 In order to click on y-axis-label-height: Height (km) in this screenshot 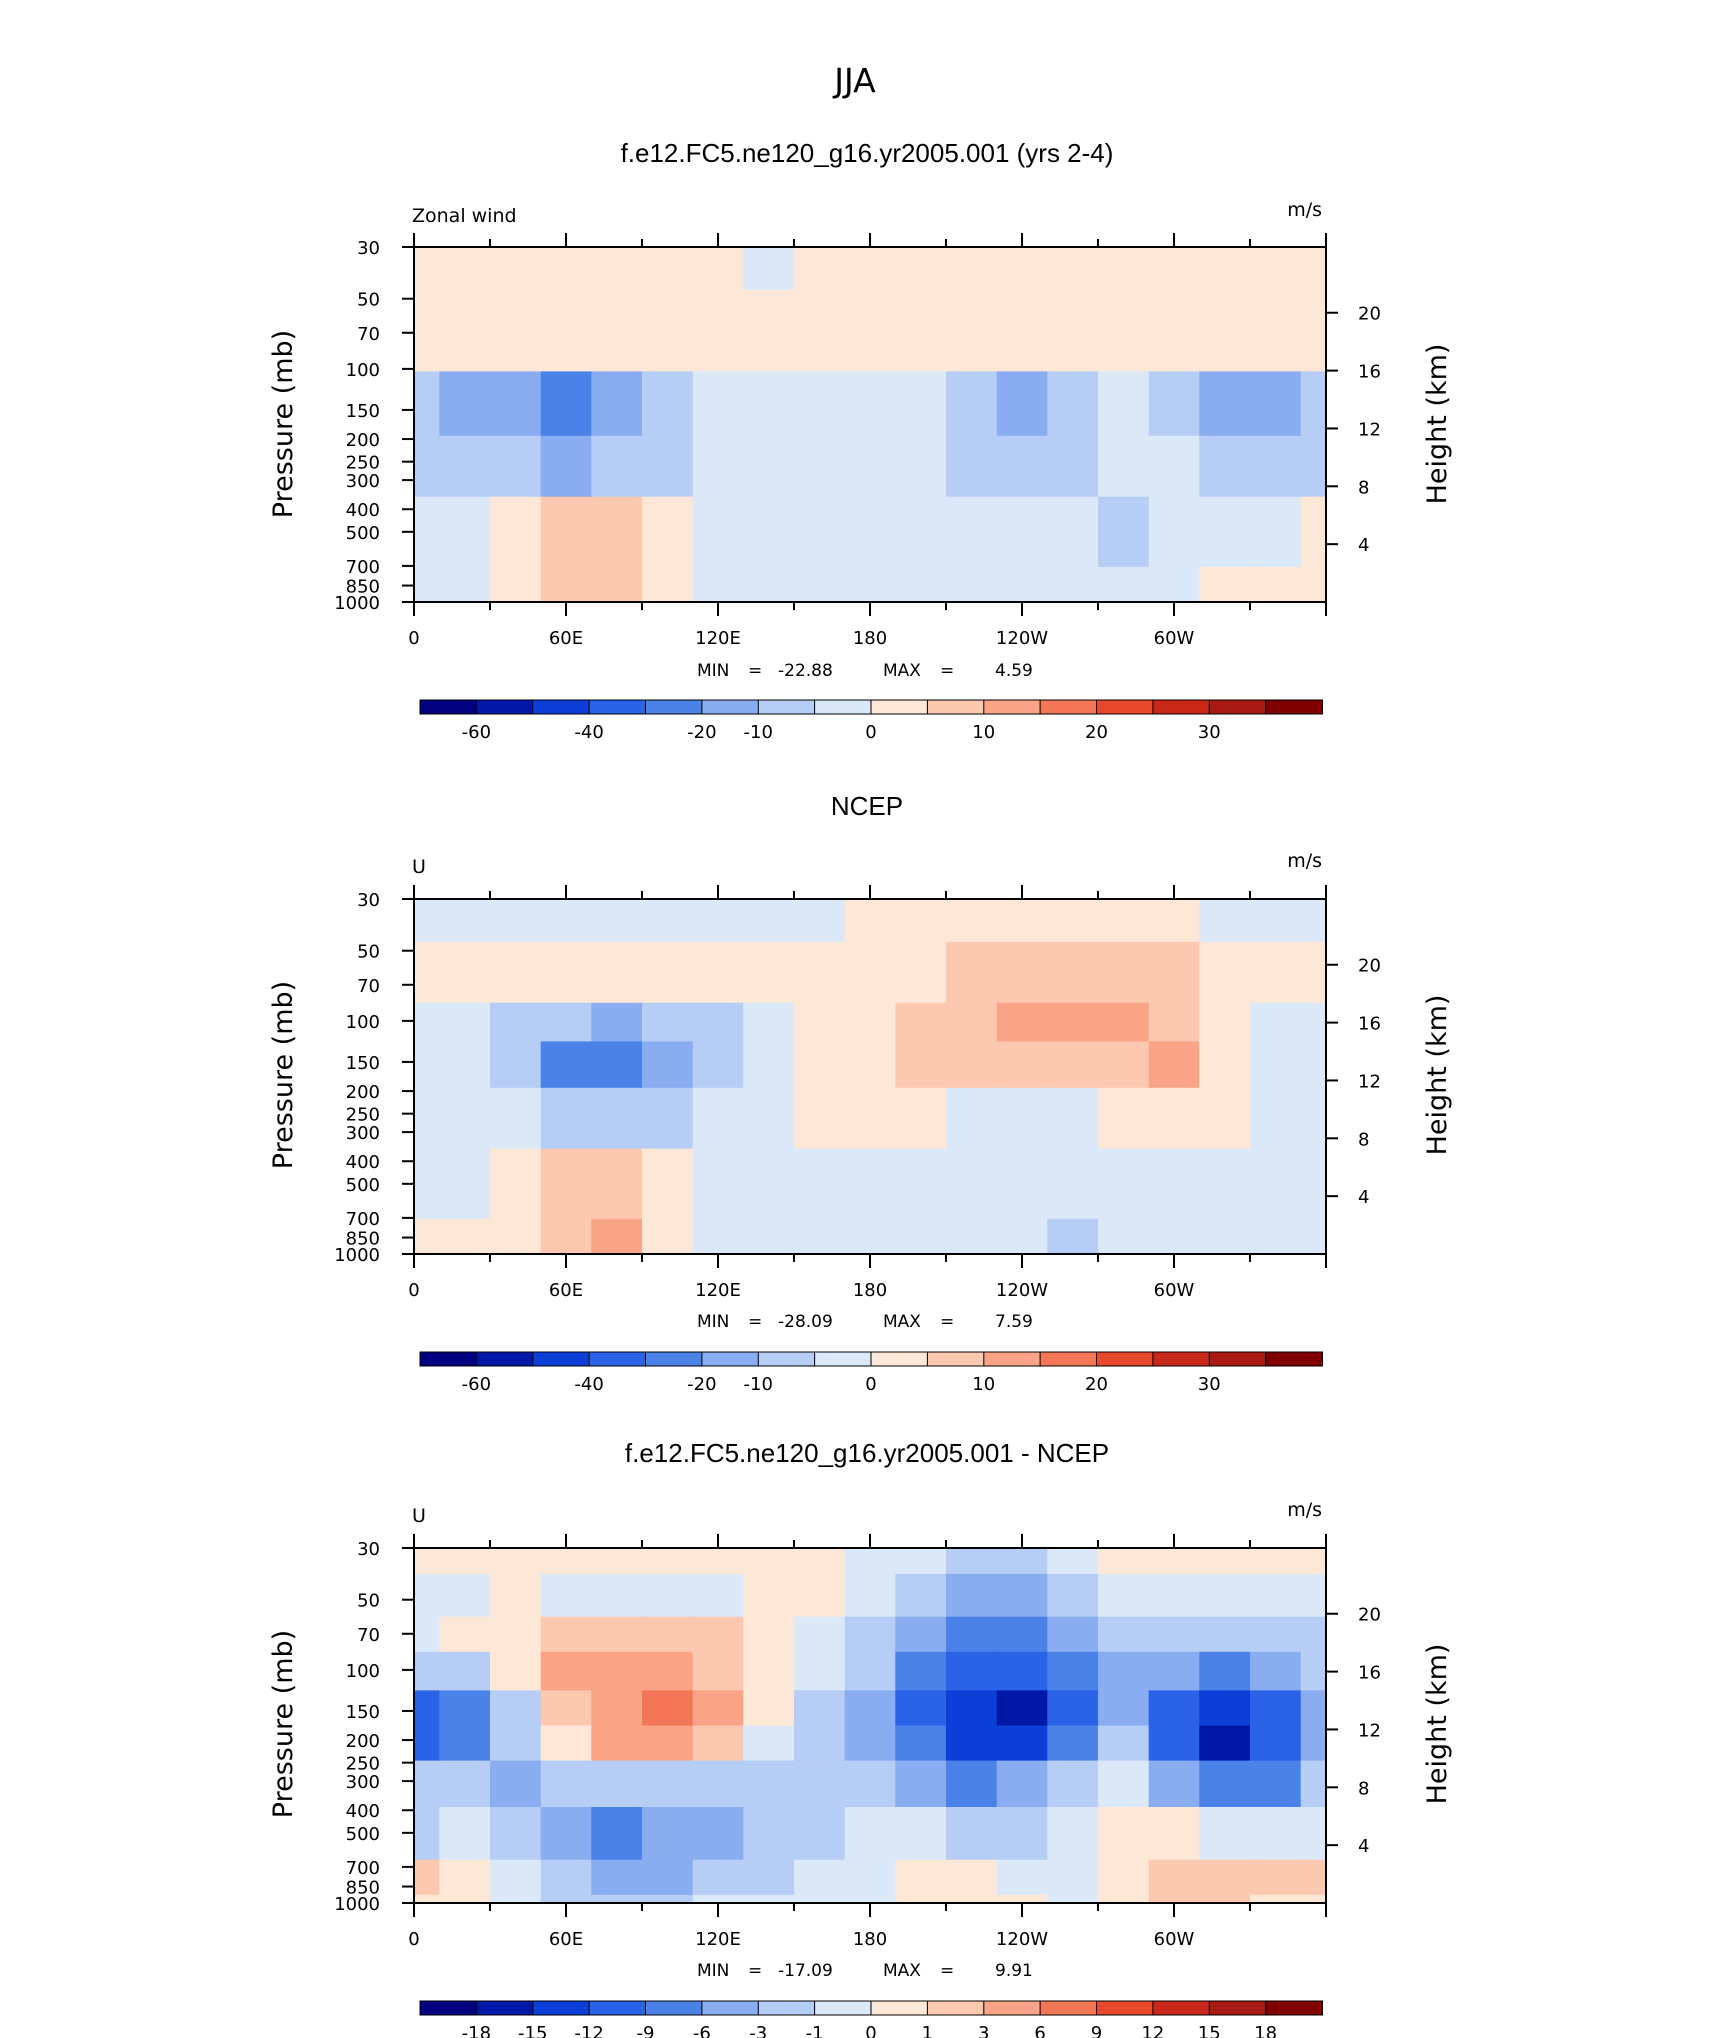, I will do `click(1437, 1075)`.